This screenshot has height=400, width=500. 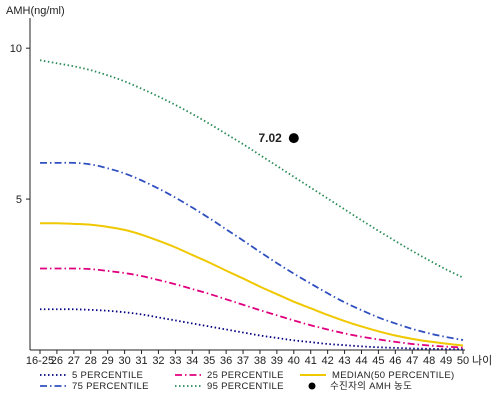 What do you see at coordinates (412, 361) in the screenshot?
I see `x-tick-label: 47` at bounding box center [412, 361].